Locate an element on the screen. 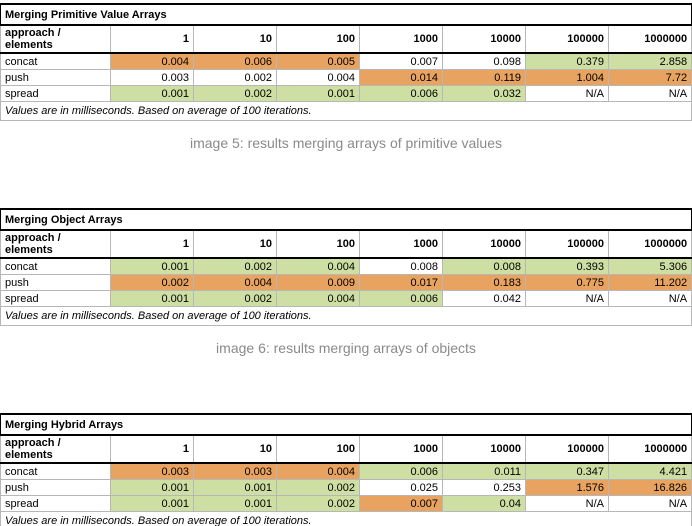 The image size is (692, 526). table-title-row: Merging Primitive Value Arrays is located at coordinates (346, 14).